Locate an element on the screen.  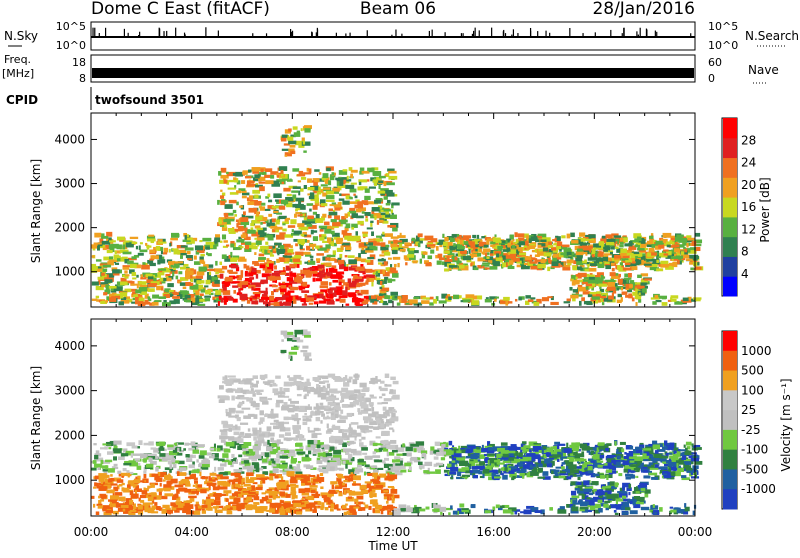
colorbar-cell is located at coordinates (730, 128).